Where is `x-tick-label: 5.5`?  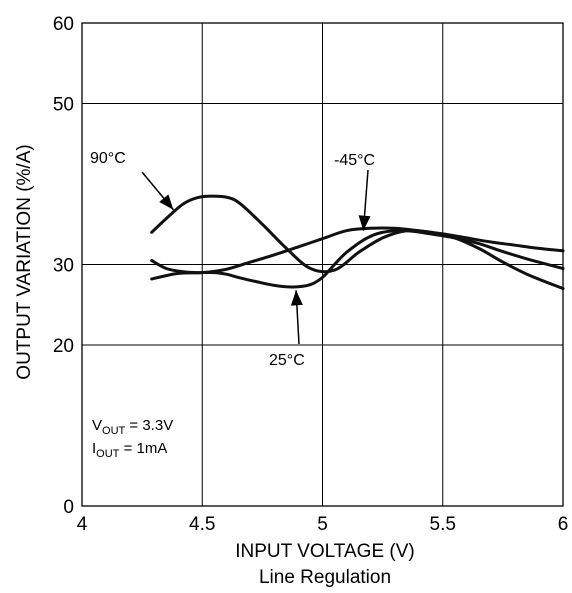 x-tick-label: 5.5 is located at coordinates (443, 524).